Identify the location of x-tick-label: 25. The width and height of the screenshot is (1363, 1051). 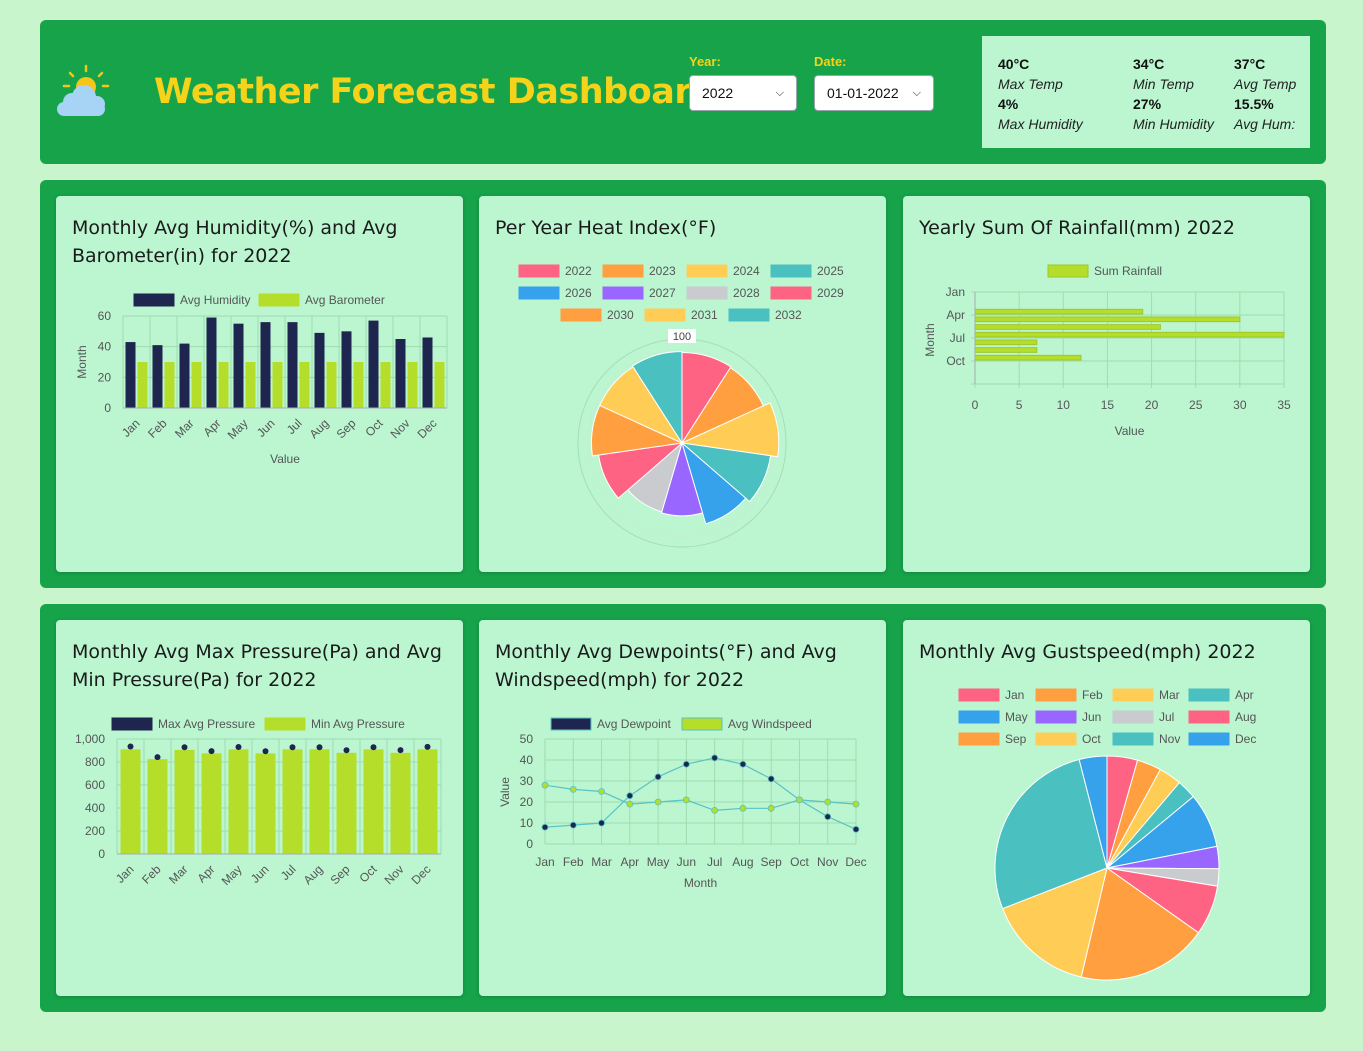
(1196, 405).